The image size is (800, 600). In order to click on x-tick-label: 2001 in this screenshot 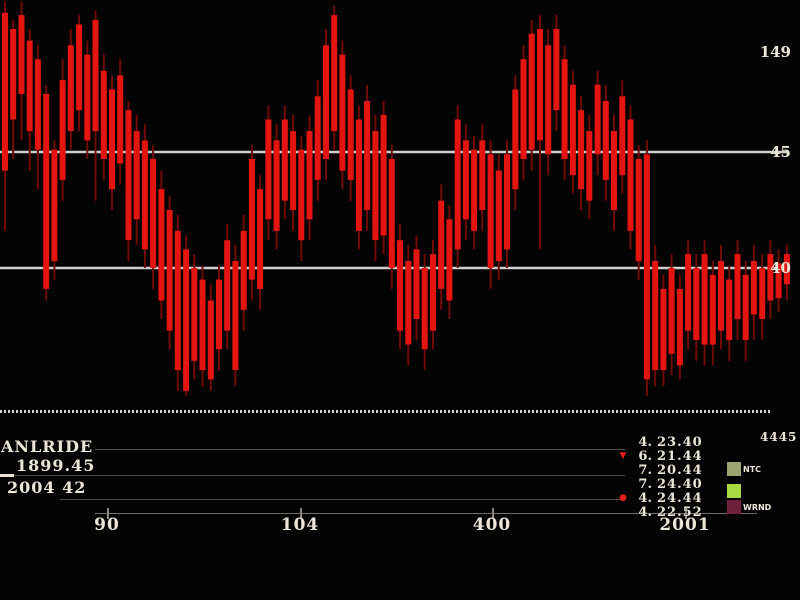, I will do `click(685, 525)`.